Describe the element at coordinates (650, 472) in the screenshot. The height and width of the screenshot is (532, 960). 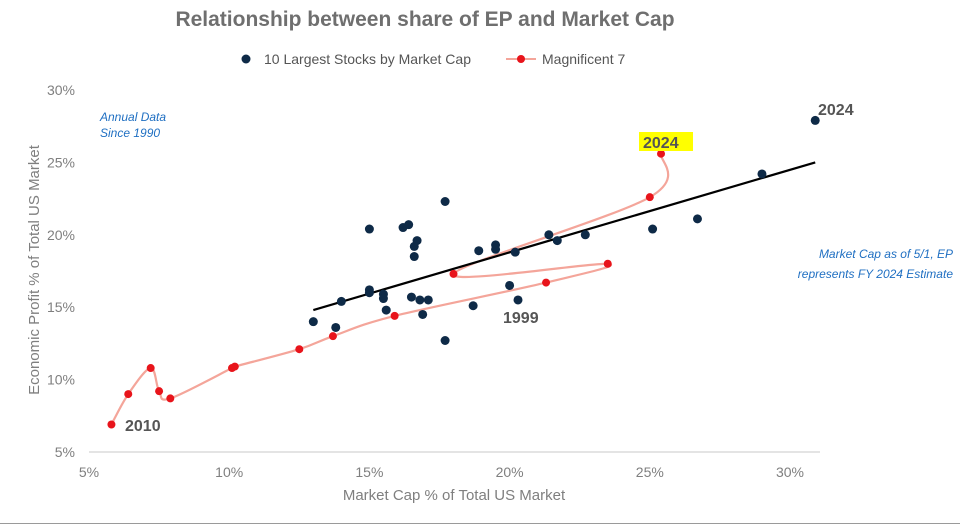
I see `x-tick-label: 25%` at that location.